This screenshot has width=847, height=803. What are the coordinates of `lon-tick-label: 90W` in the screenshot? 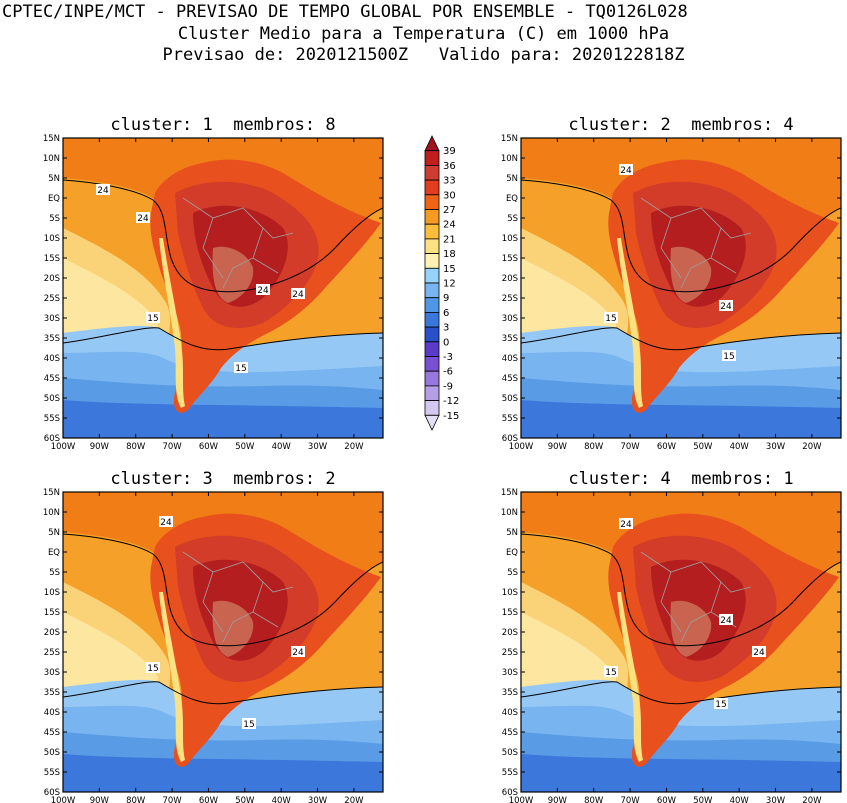 It's located at (558, 799).